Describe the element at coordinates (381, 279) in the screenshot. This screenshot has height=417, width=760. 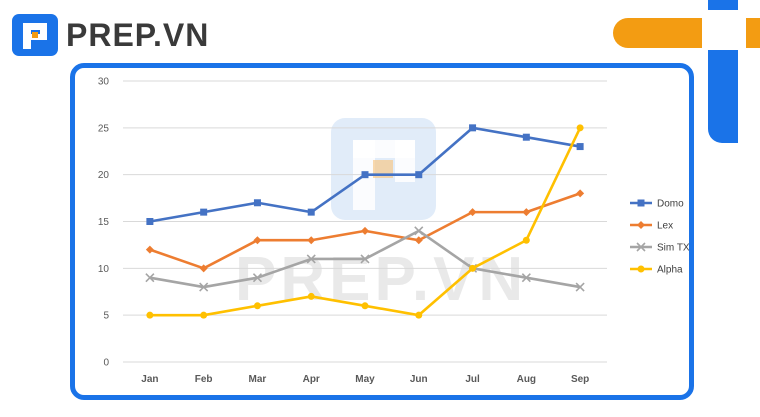
I see `watermark-text: PREP.VN` at that location.